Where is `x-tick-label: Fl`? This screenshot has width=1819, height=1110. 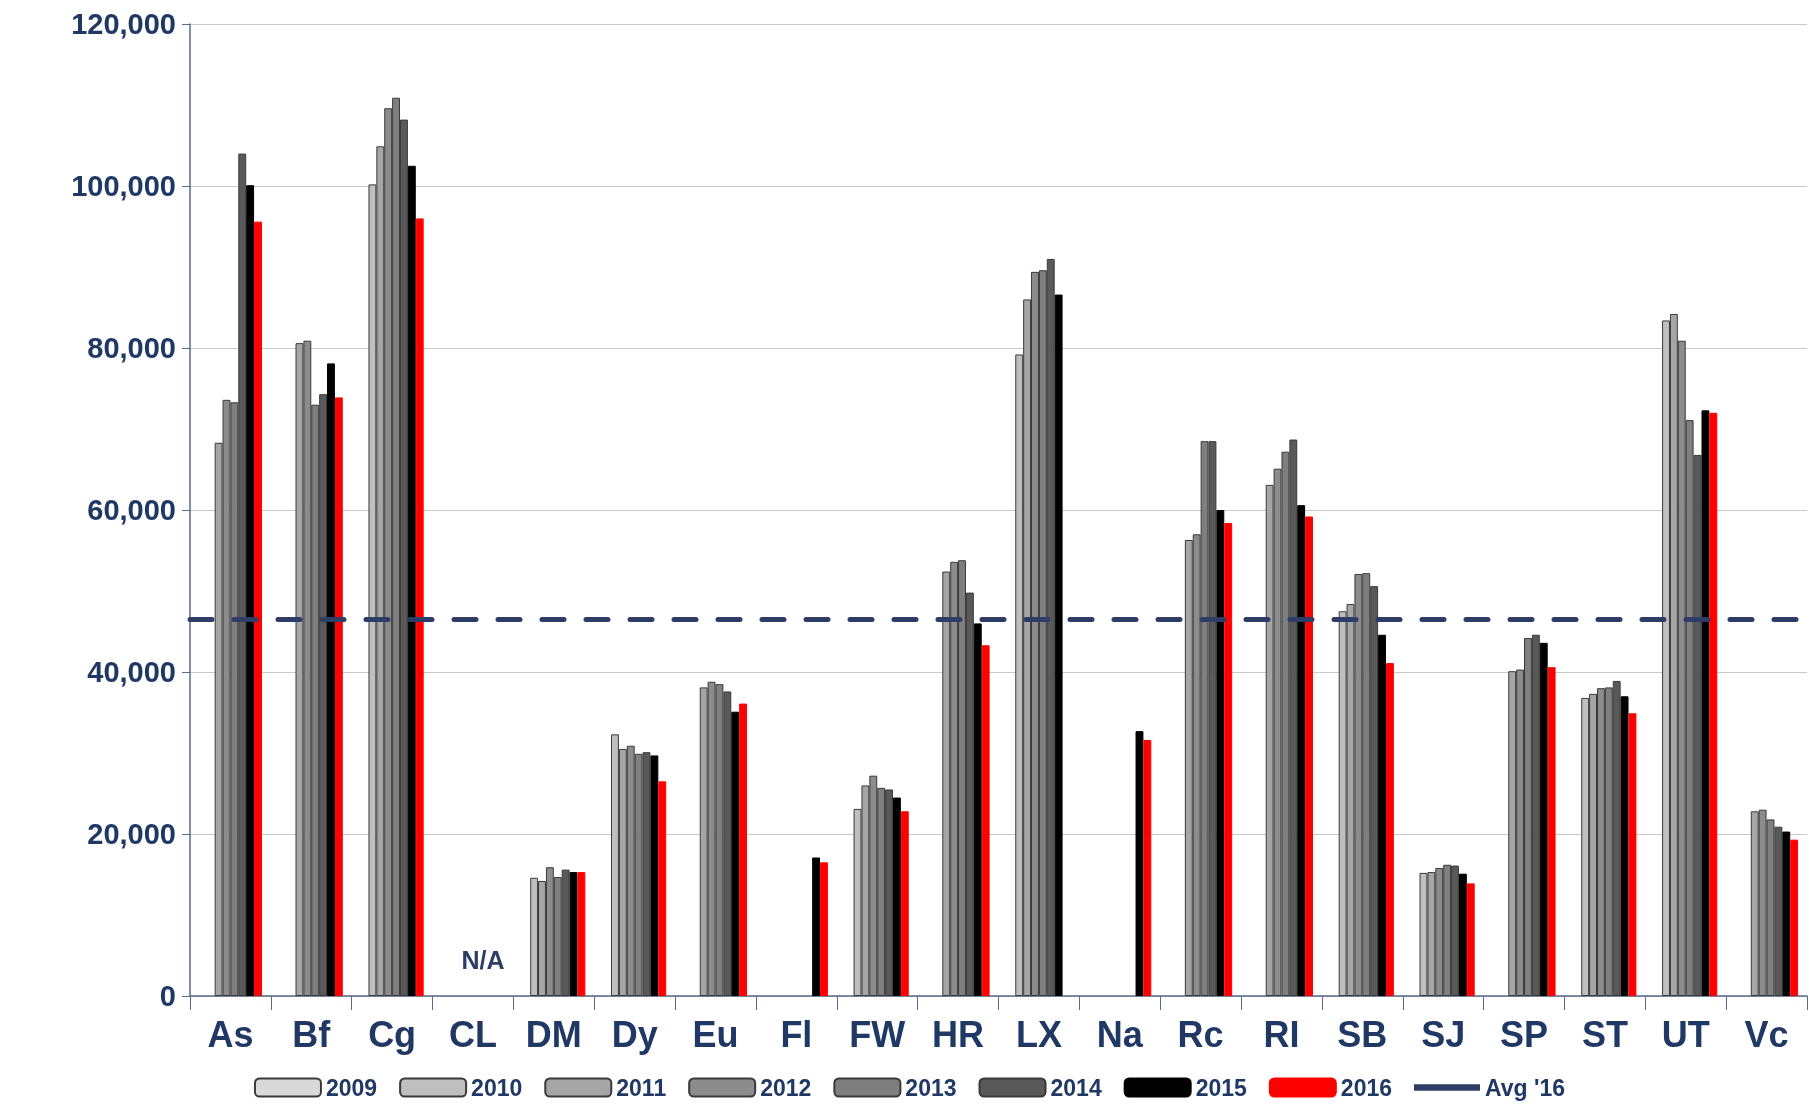 x-tick-label: Fl is located at coordinates (796, 1034).